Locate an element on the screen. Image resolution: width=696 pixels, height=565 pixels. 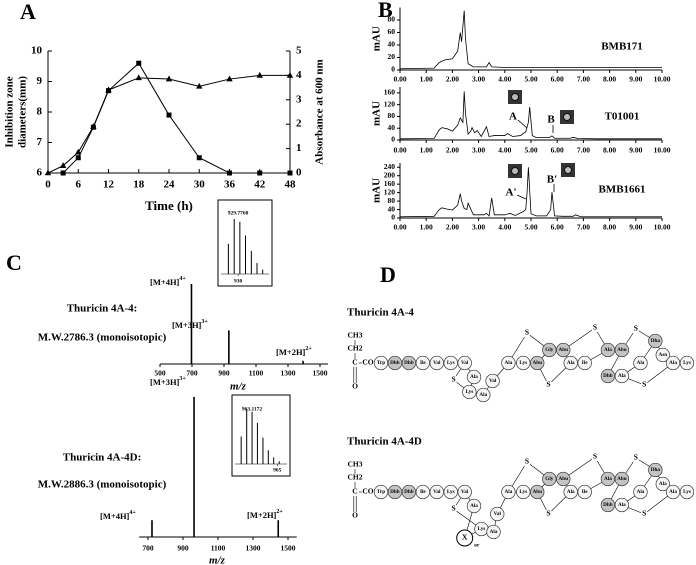
y-tick-label: 8 is located at coordinates (40, 112).